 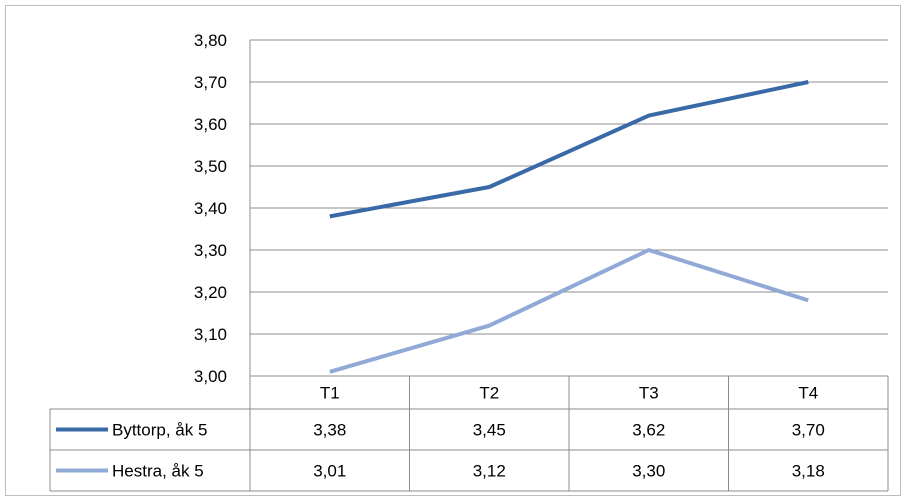 What do you see at coordinates (158, 471) in the screenshot?
I see `series-name-label: Hestra, åk 5` at bounding box center [158, 471].